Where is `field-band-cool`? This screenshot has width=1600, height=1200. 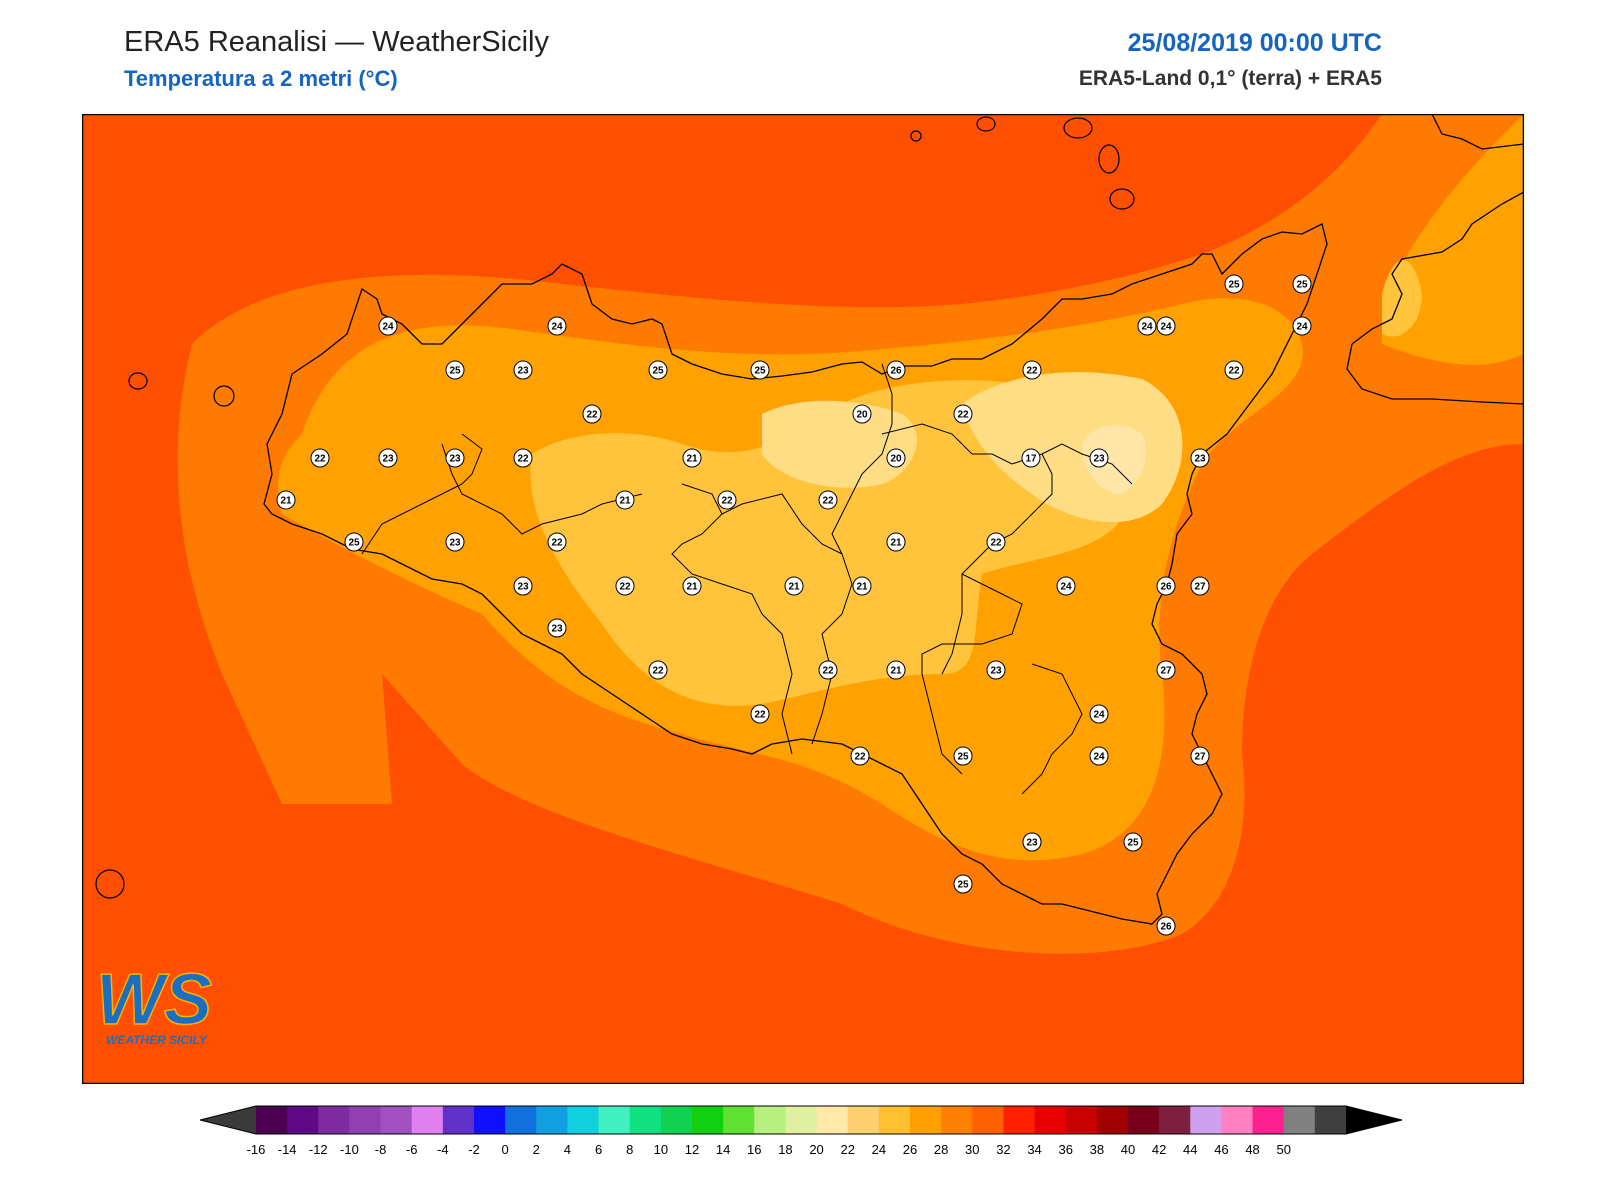
field-band-cool is located at coordinates (839, 444).